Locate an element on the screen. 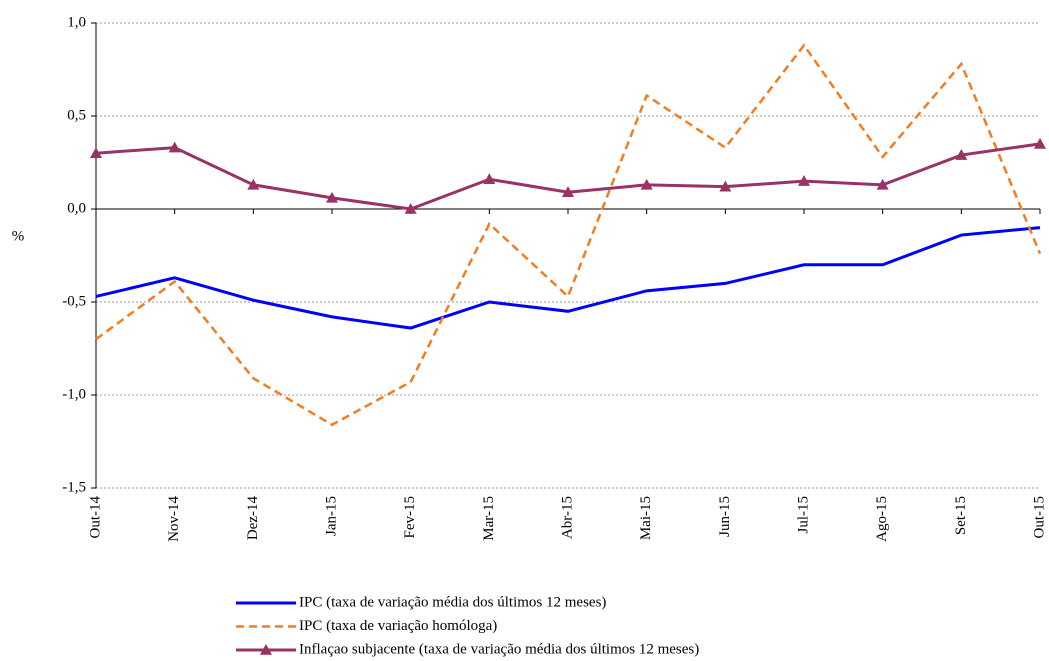 The image size is (1049, 661). y-tick-label: 1,0 is located at coordinates (76, 22).